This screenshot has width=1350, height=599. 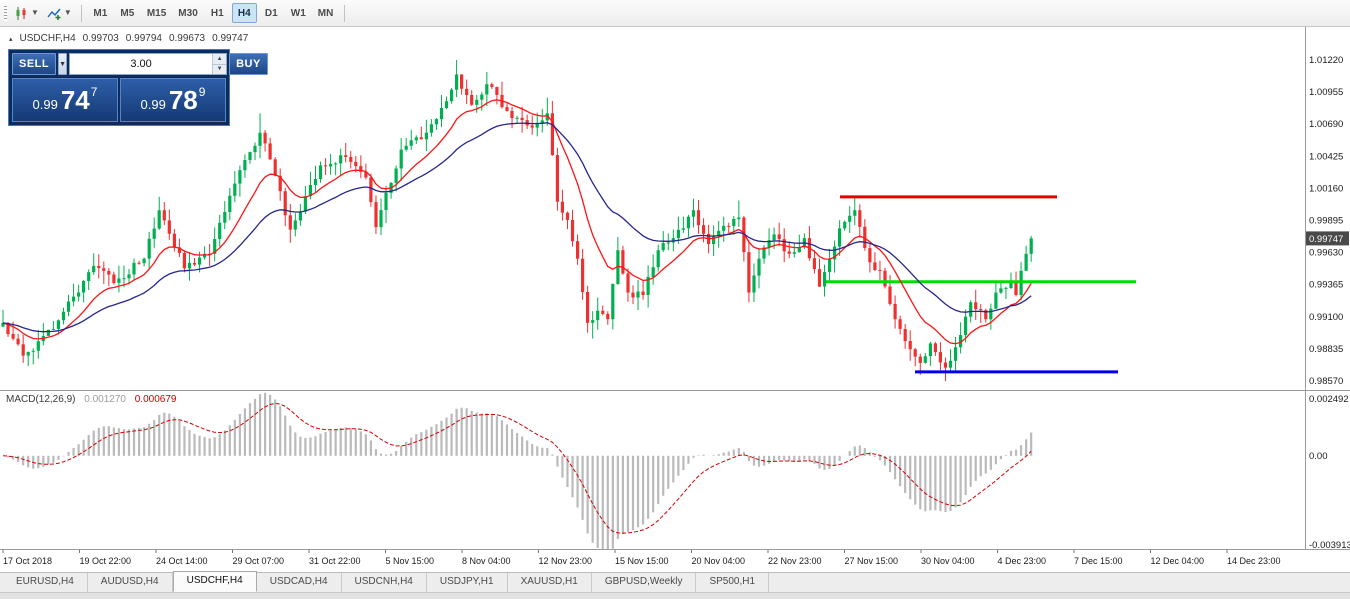 What do you see at coordinates (1326, 381) in the screenshot?
I see `price-axis-label: 0.98570` at bounding box center [1326, 381].